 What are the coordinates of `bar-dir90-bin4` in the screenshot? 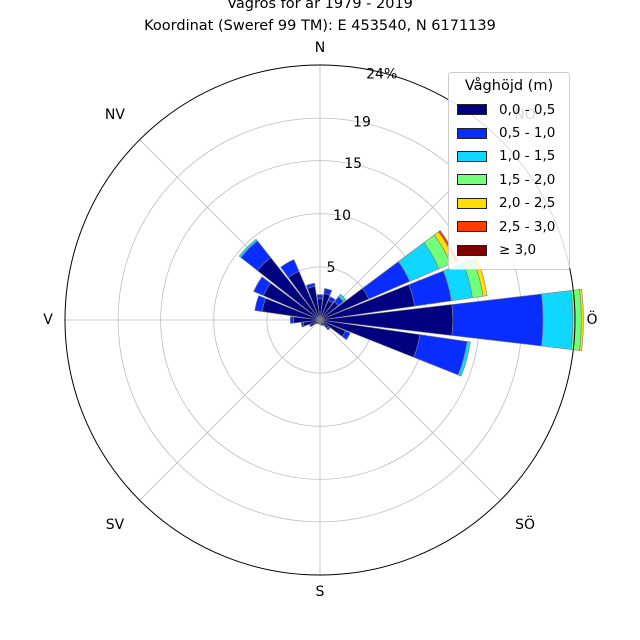 It's located at (581, 320).